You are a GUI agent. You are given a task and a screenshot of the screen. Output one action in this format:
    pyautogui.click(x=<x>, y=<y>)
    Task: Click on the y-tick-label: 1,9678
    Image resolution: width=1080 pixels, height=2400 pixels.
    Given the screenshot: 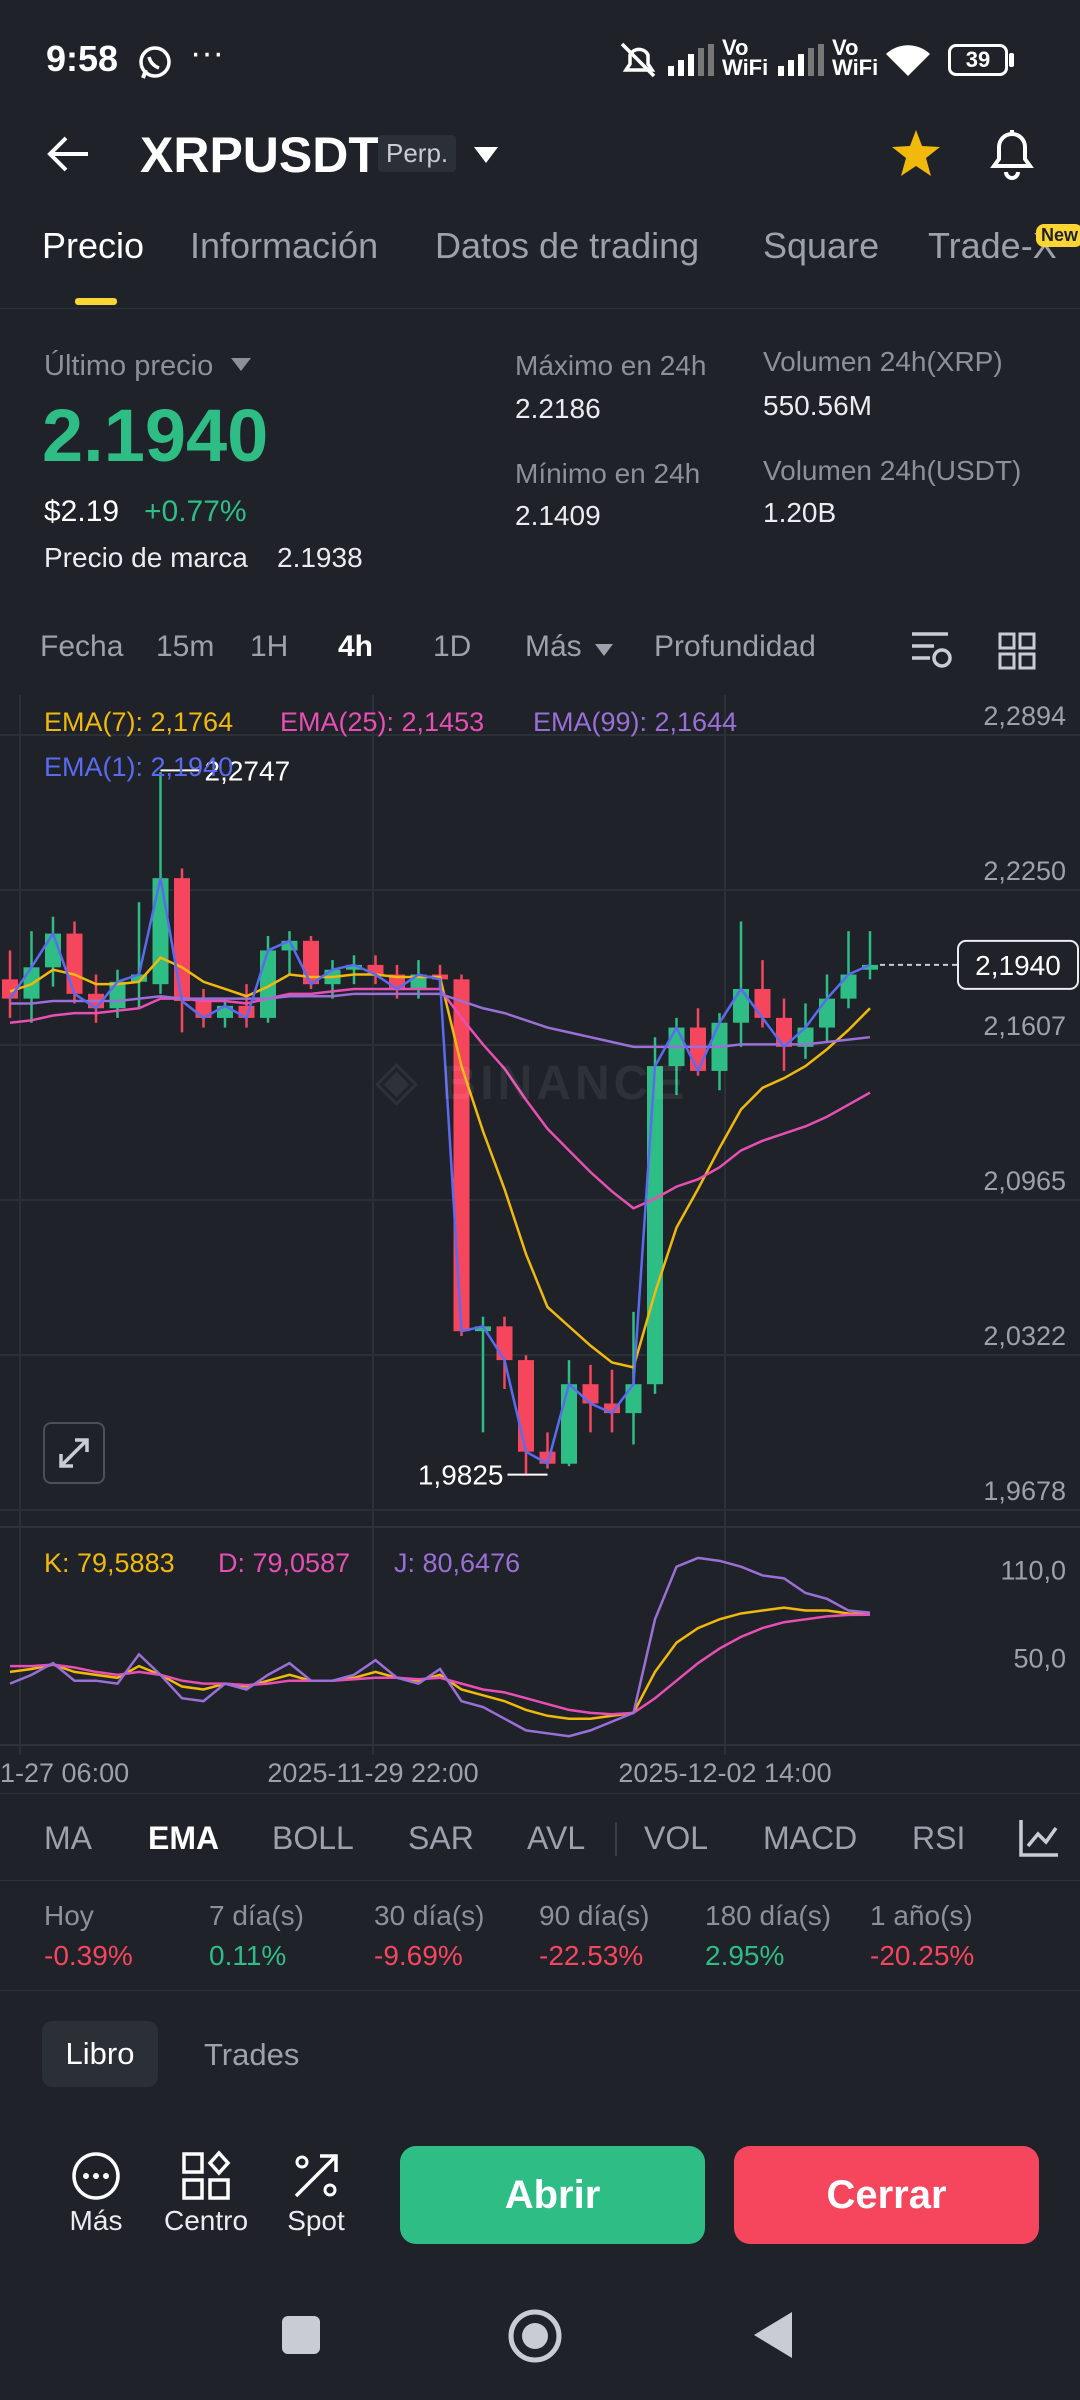 What is the action you would take?
    pyautogui.click(x=1024, y=1491)
    